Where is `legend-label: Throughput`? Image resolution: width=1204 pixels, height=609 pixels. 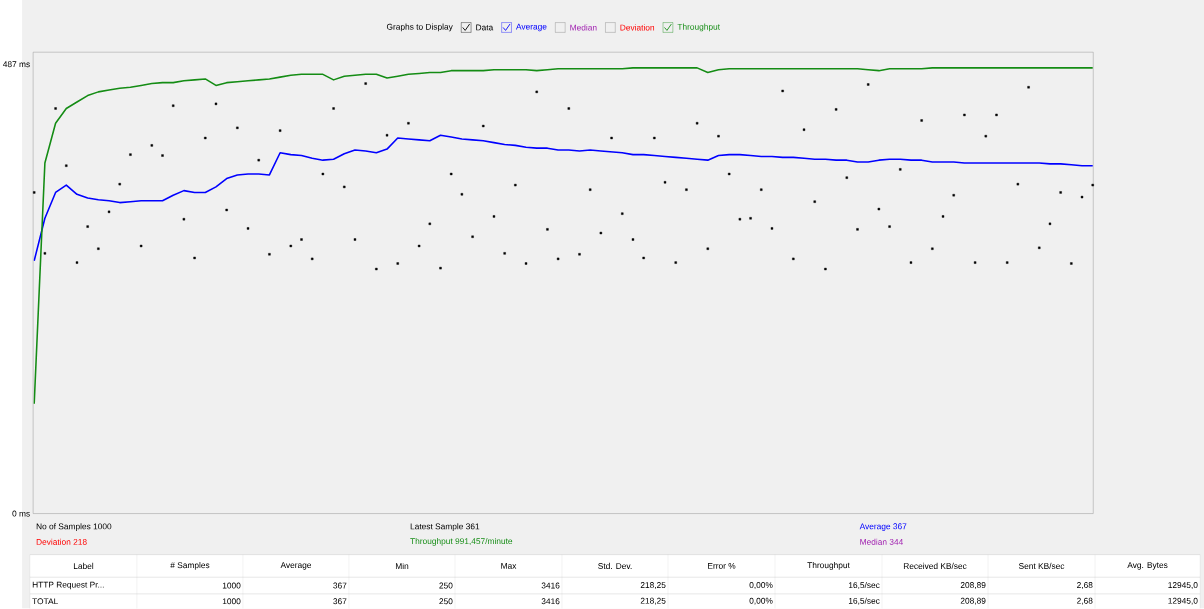
legend-label: Throughput is located at coordinates (698, 27).